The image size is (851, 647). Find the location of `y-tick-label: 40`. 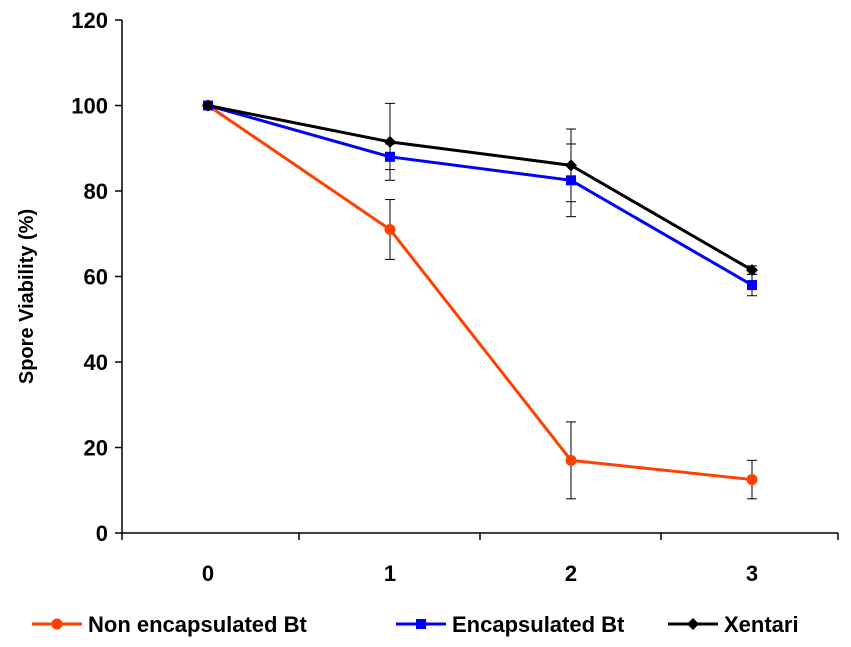

y-tick-label: 40 is located at coordinates (96, 362).